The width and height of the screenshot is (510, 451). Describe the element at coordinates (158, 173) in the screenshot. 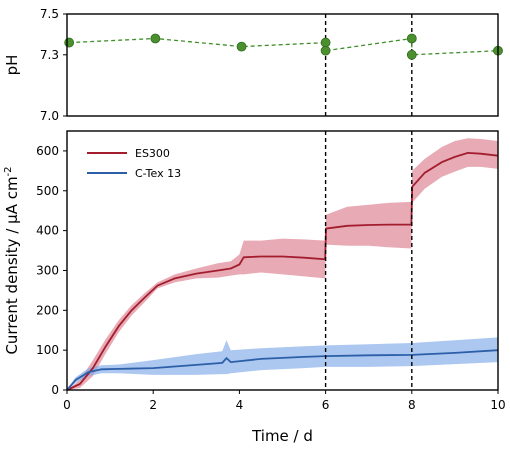

I see `legend-label-ctex13: C-Tex 13` at that location.